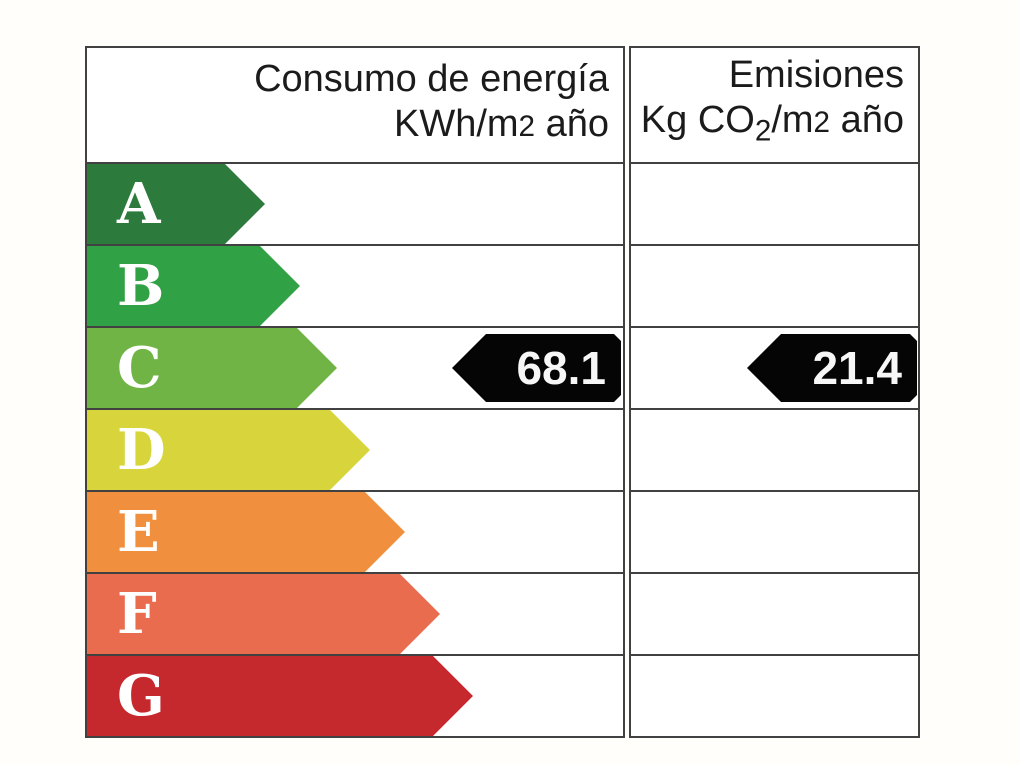  I want to click on rating-bar-e: E, so click(246, 532).